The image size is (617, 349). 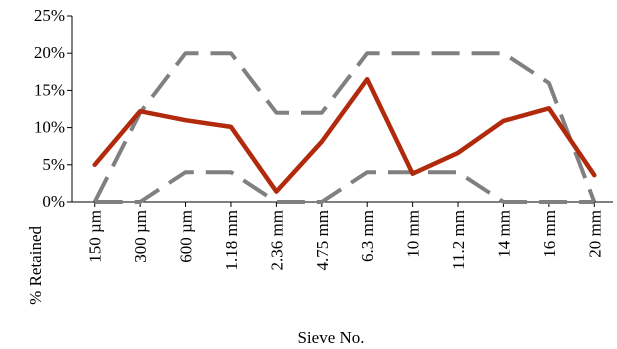 What do you see at coordinates (503, 234) in the screenshot?
I see `x-tick-label: 14 mm` at bounding box center [503, 234].